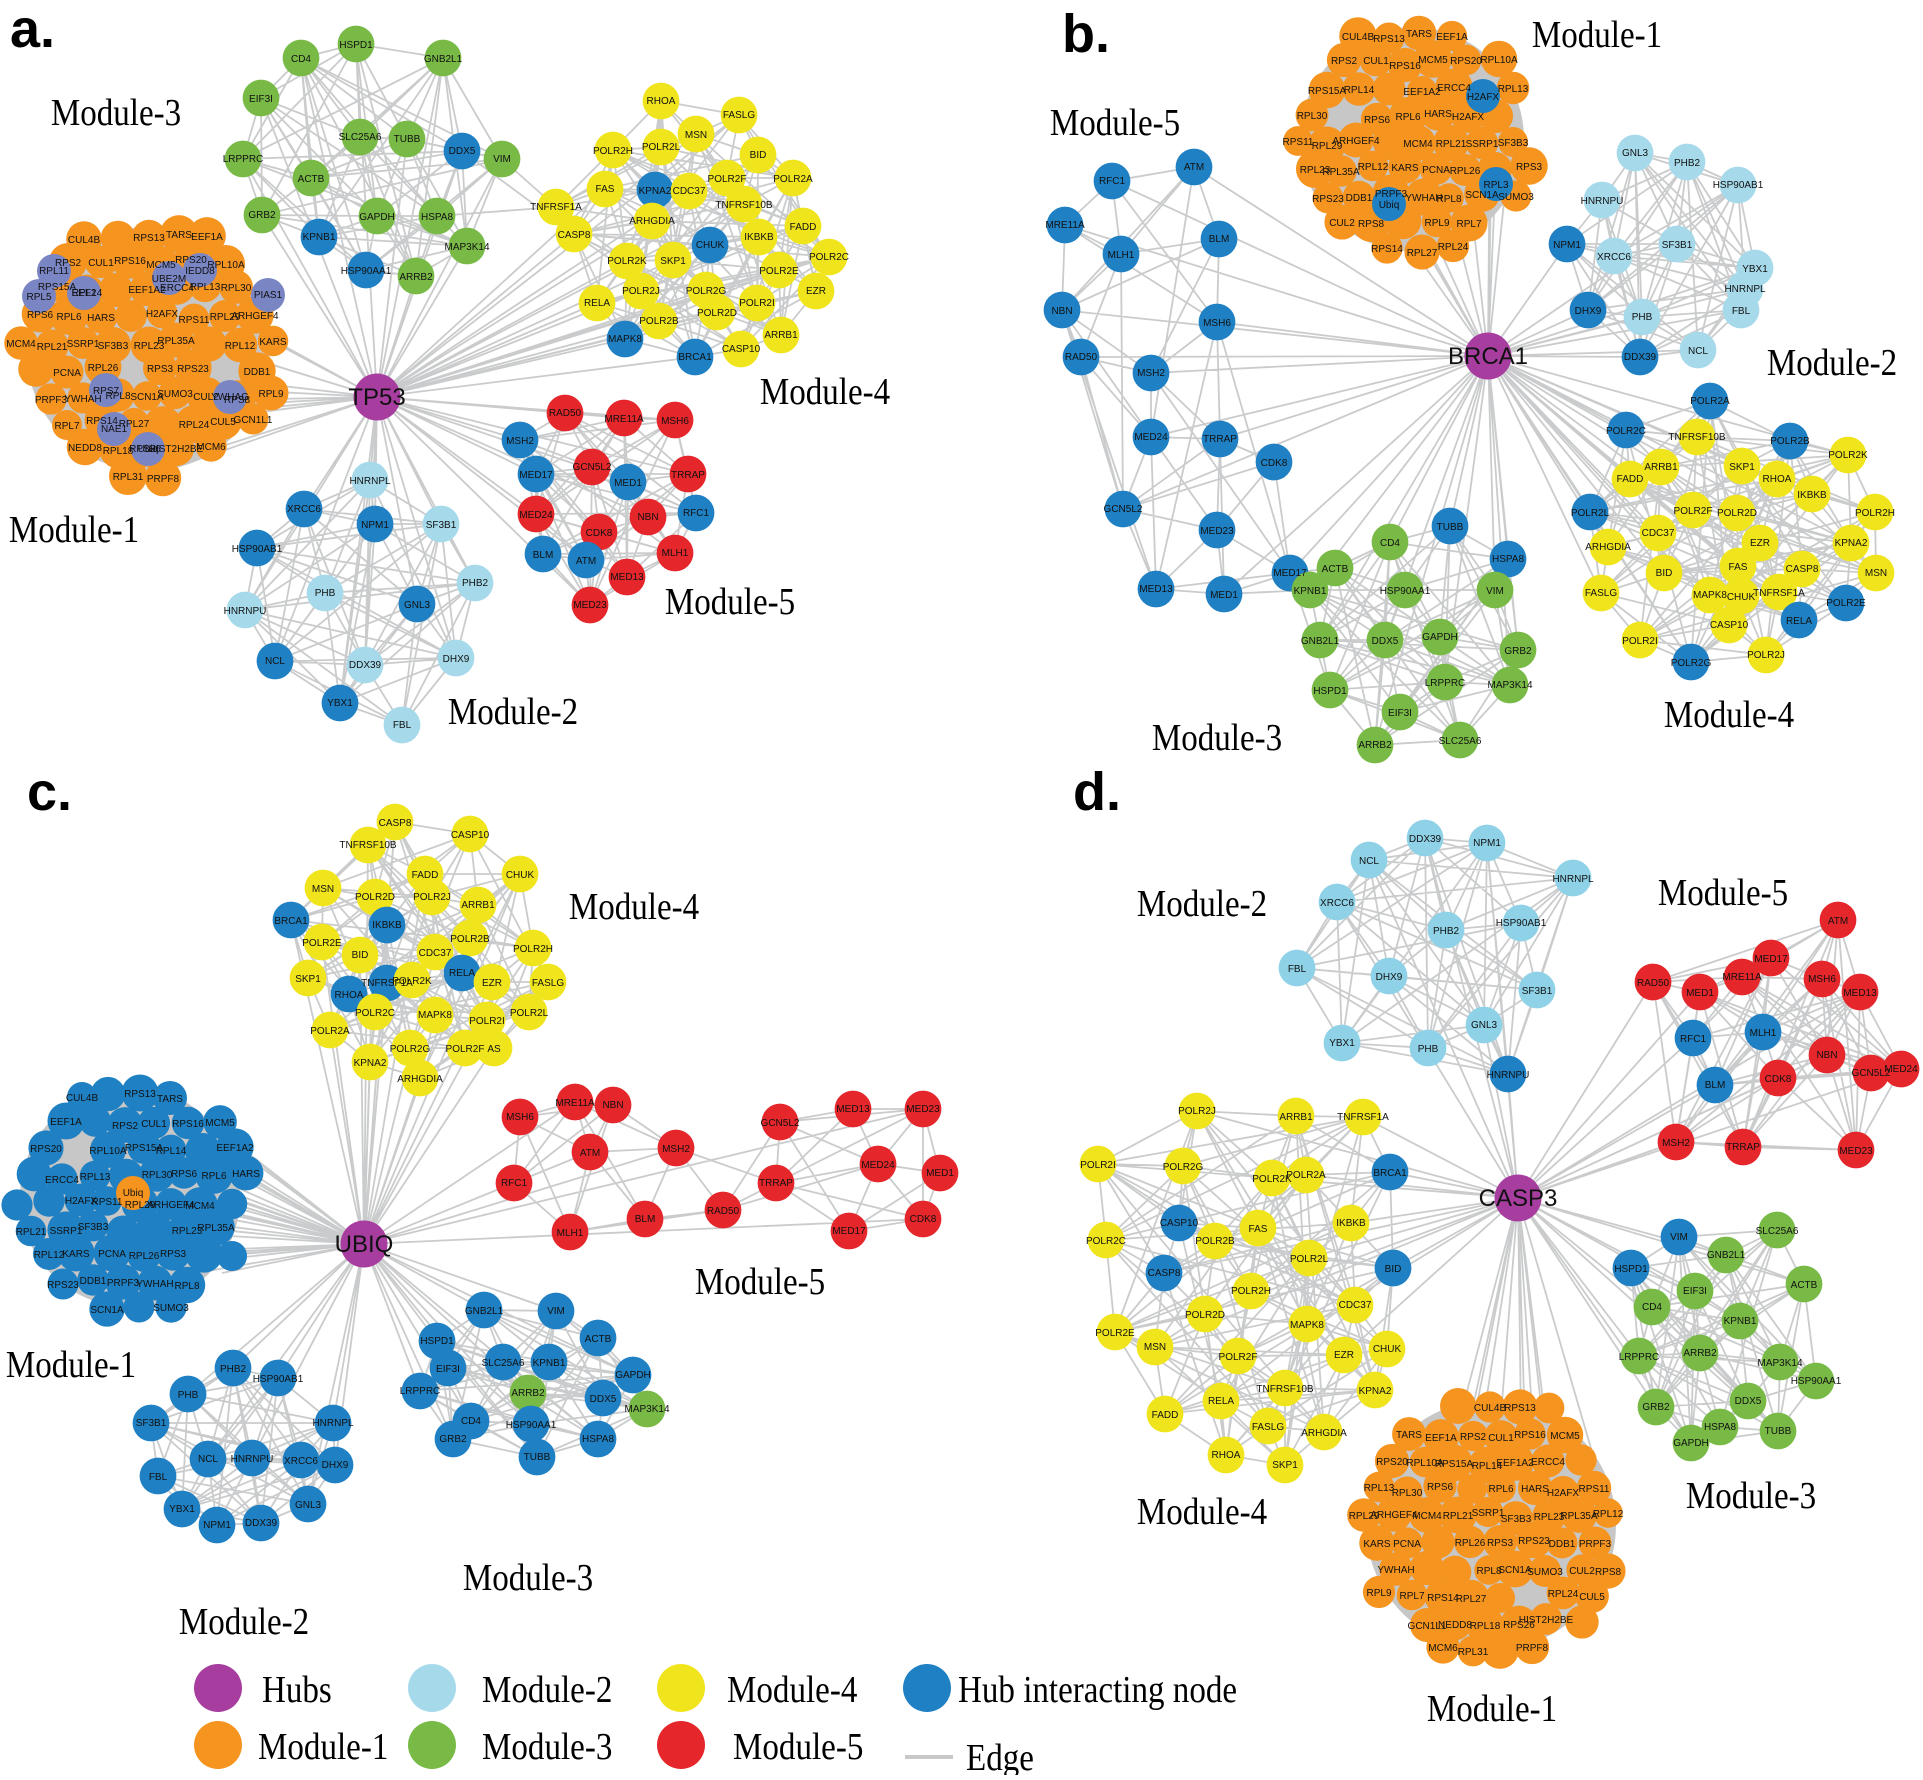 The width and height of the screenshot is (1923, 1780). What do you see at coordinates (1635, 153) in the screenshot?
I see `svg-text: GNL3` at bounding box center [1635, 153].